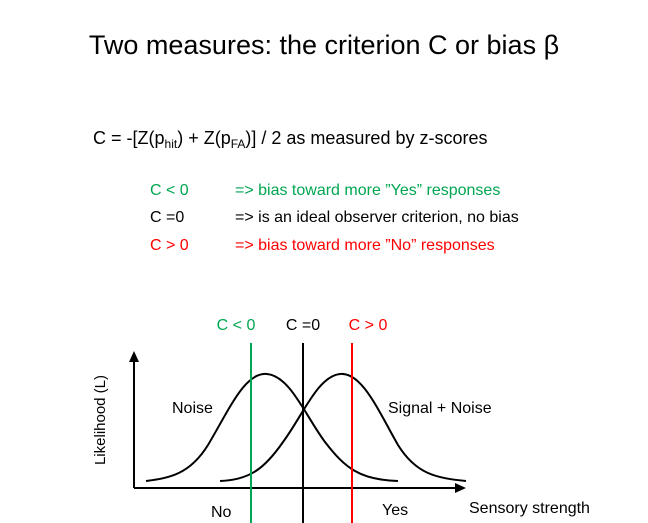 Image resolution: width=648 pixels, height=523 pixels. Describe the element at coordinates (134, 356) in the screenshot. I see `y-axis-arrow-icon` at that location.